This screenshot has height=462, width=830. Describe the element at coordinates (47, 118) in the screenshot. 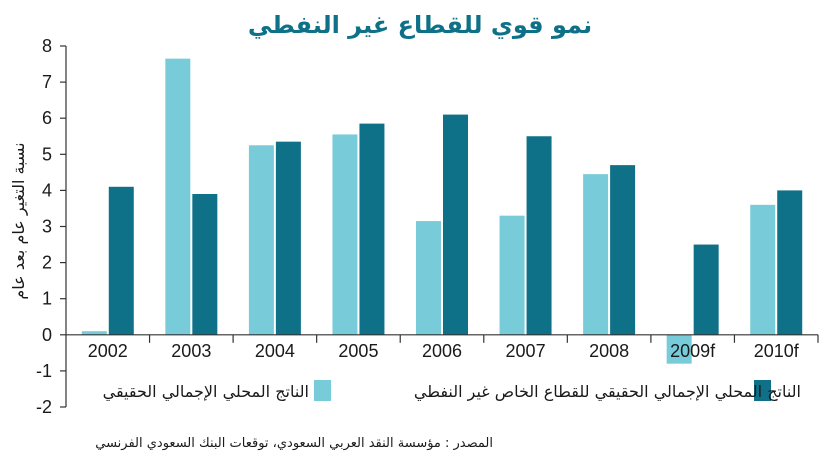

I see `y-tick-label: 6` at that location.